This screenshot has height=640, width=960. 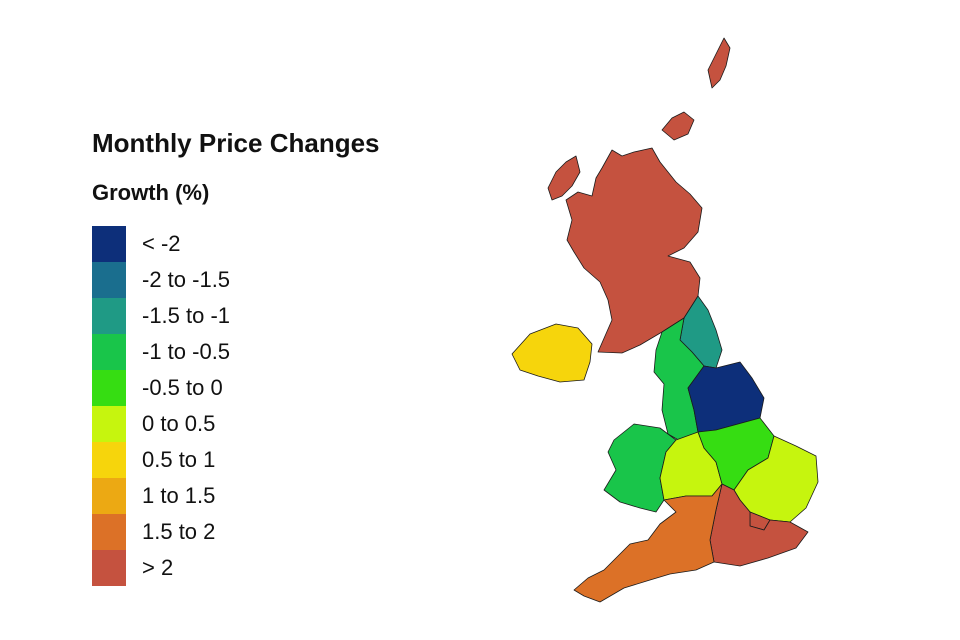 I want to click on region-northern-ireland, so click(x=552, y=353).